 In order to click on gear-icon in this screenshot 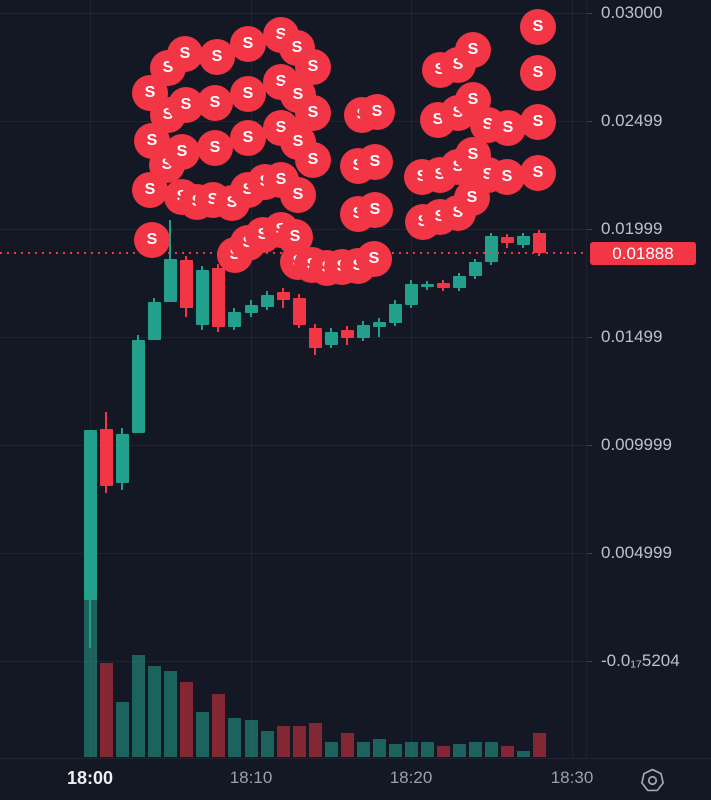, I will do `click(652, 779)`.